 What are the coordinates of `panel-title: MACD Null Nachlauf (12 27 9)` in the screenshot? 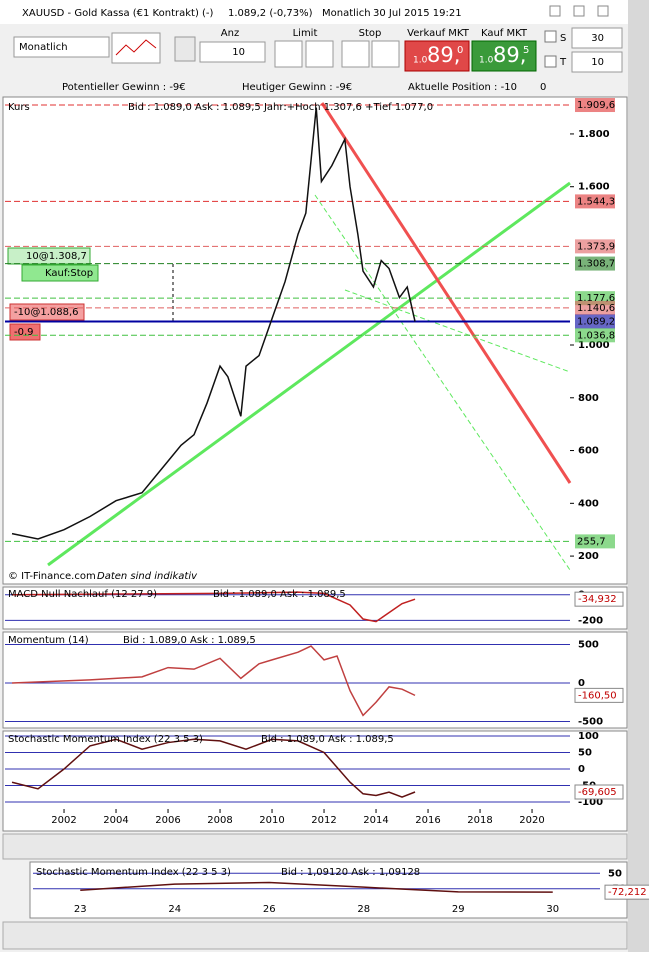 It's located at (82, 594).